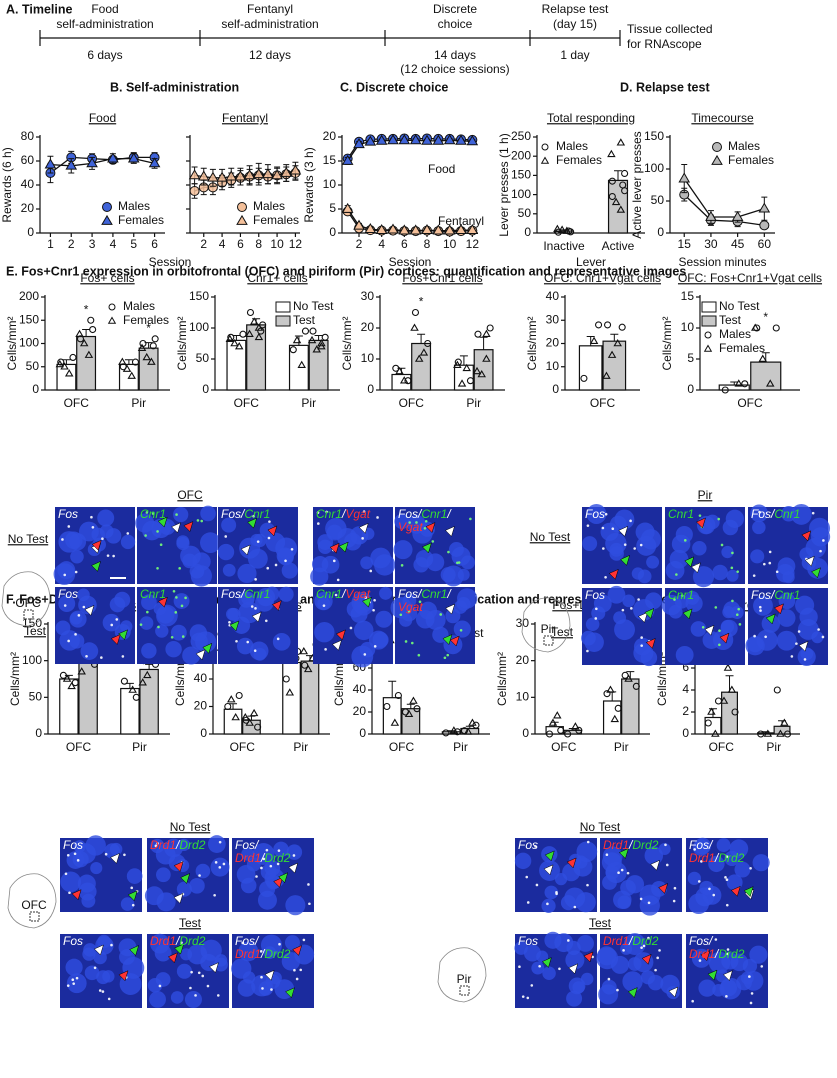  I want to click on x-tick-label: 5, so click(133, 244).